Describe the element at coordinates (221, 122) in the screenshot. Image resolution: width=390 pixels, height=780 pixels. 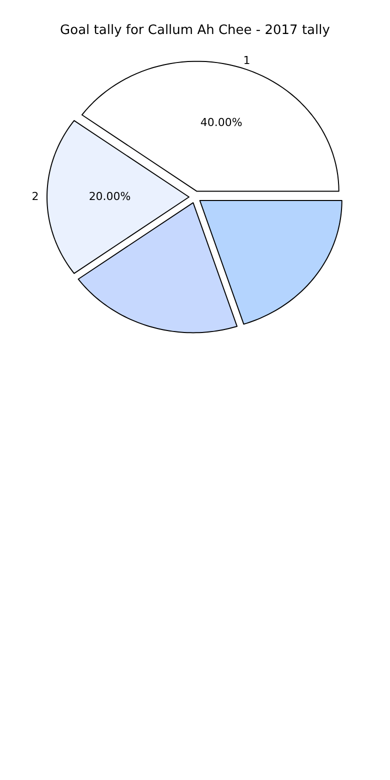
I see `data-label: 40.00%` at that location.